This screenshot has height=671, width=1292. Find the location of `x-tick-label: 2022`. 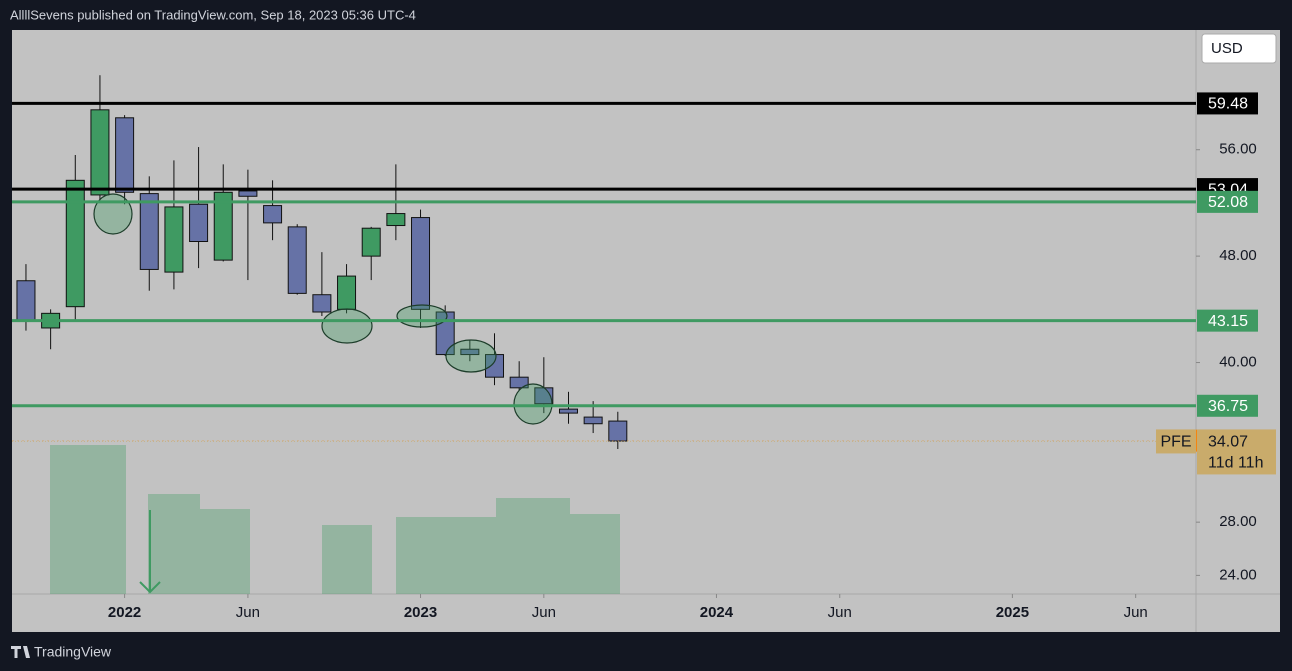

x-tick-label: 2022 is located at coordinates (124, 612).